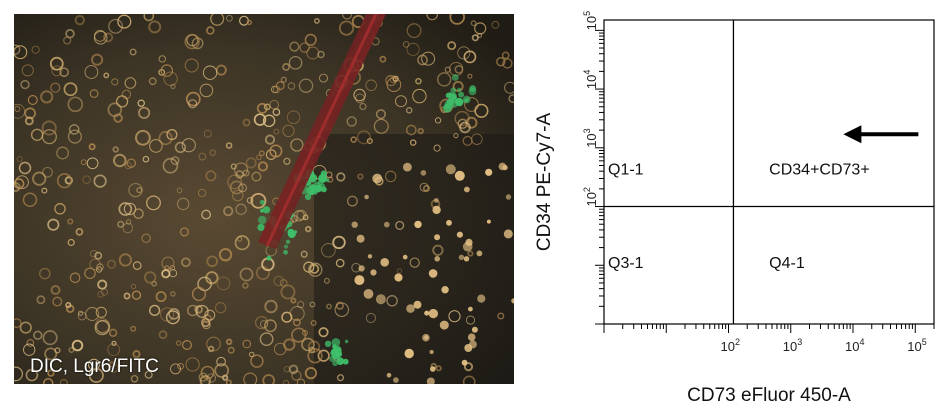  Describe the element at coordinates (590, 79) in the screenshot. I see `y-tick-label: 104` at that location.